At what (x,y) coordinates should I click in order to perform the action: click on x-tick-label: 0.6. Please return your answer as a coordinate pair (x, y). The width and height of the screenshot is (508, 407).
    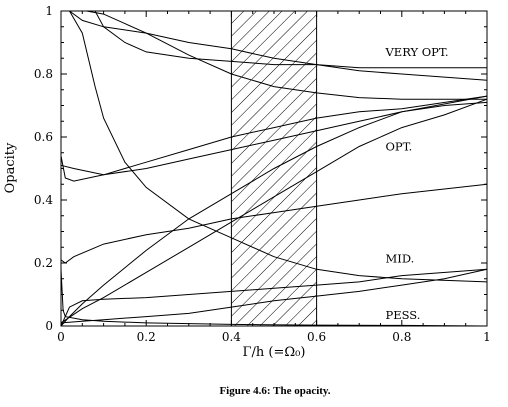
    Looking at the image, I should click on (316, 337).